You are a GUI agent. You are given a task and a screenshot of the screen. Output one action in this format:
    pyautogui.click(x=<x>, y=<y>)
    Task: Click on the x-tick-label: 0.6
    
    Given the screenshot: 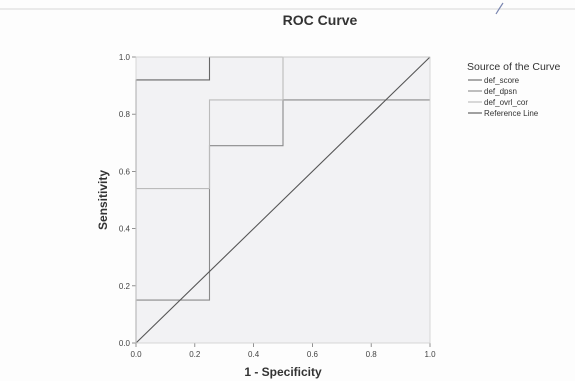 What is the action you would take?
    pyautogui.click(x=313, y=354)
    